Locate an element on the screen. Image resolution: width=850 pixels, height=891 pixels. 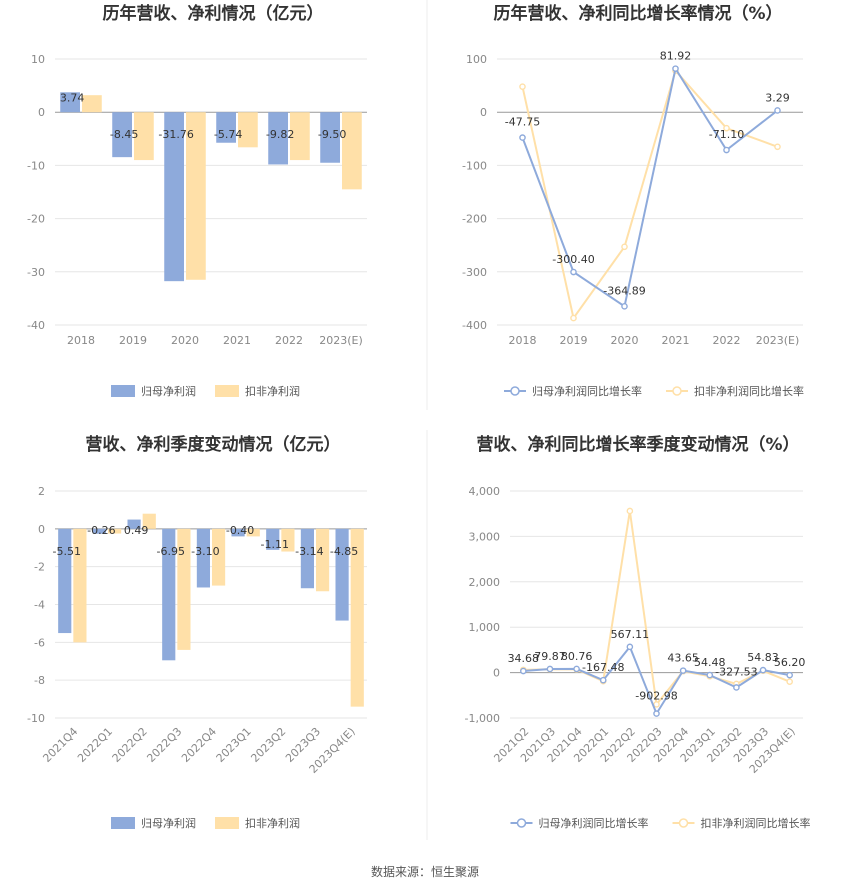
y-tick-label: 100 is located at coordinates (476, 59).